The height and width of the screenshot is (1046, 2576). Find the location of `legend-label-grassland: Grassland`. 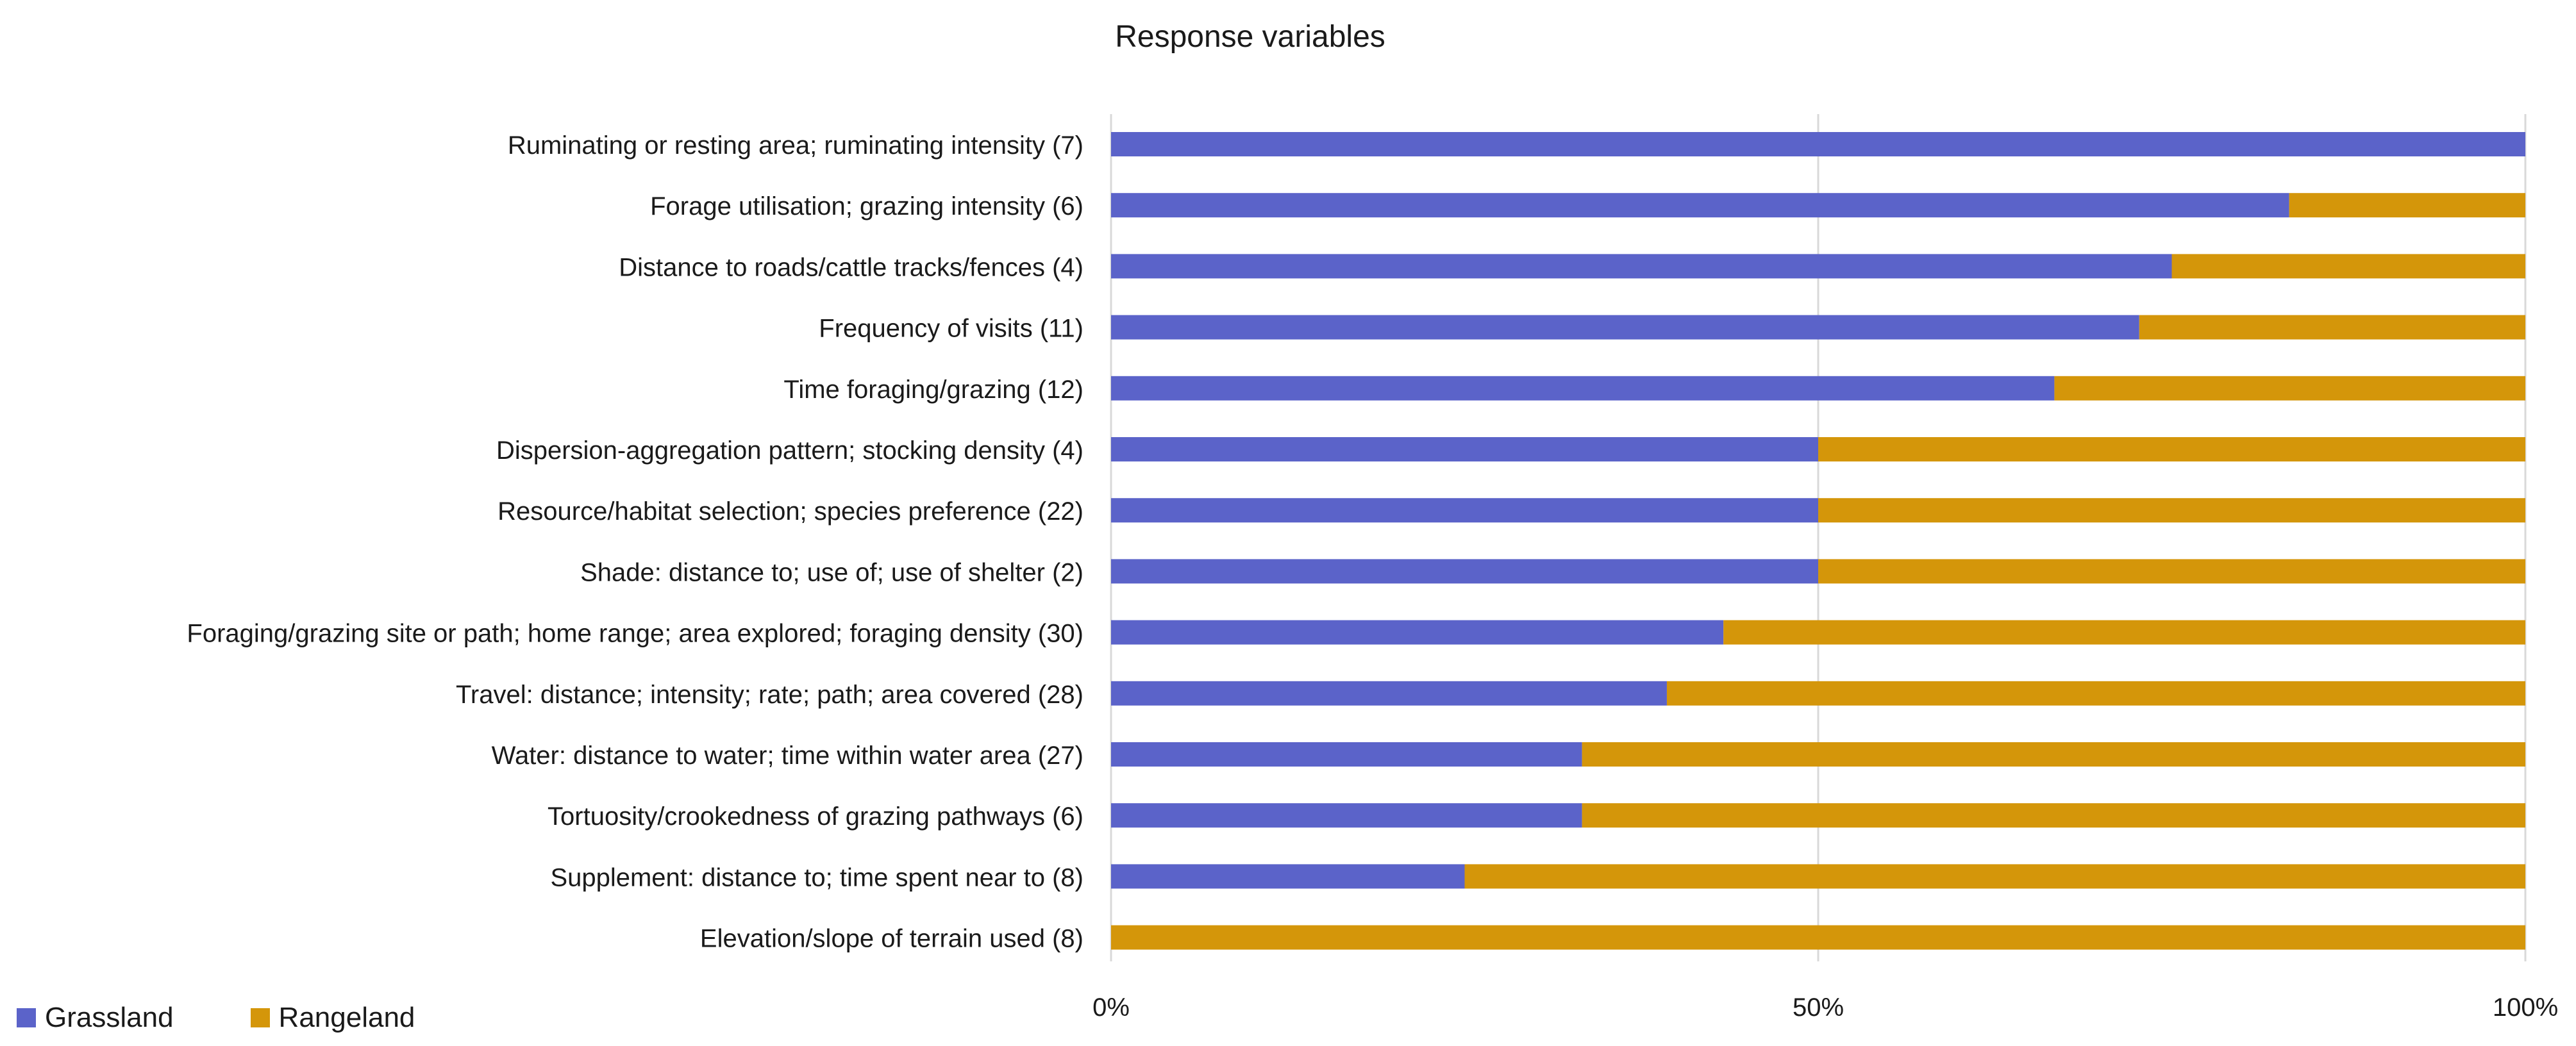

legend-label-grassland: Grassland is located at coordinates (109, 1017).